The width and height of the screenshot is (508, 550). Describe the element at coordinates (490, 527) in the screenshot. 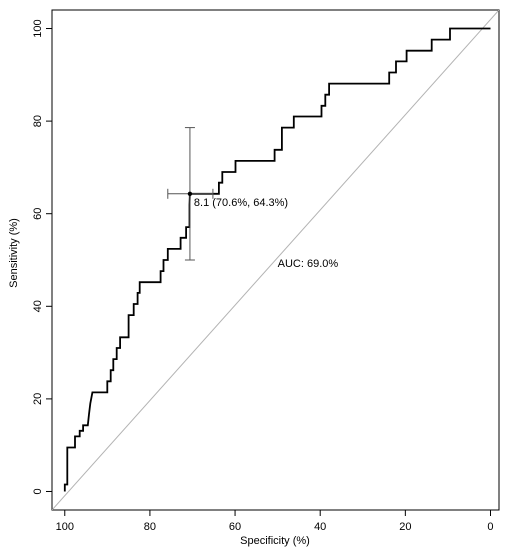

I see `x-tick-label: 0` at that location.